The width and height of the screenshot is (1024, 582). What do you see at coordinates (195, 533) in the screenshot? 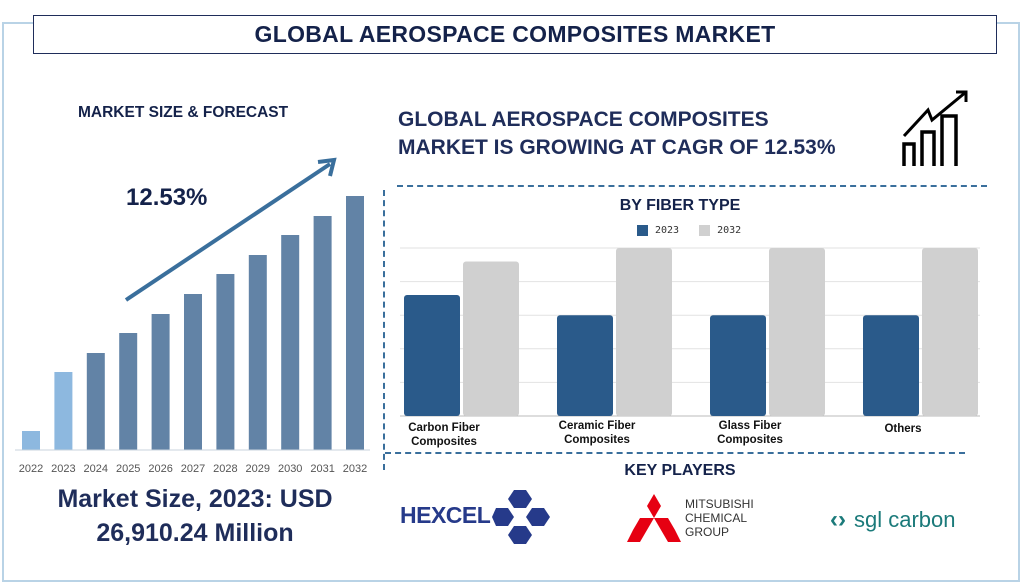
I see `market-size-line2: 26,910.24 Million` at bounding box center [195, 533].